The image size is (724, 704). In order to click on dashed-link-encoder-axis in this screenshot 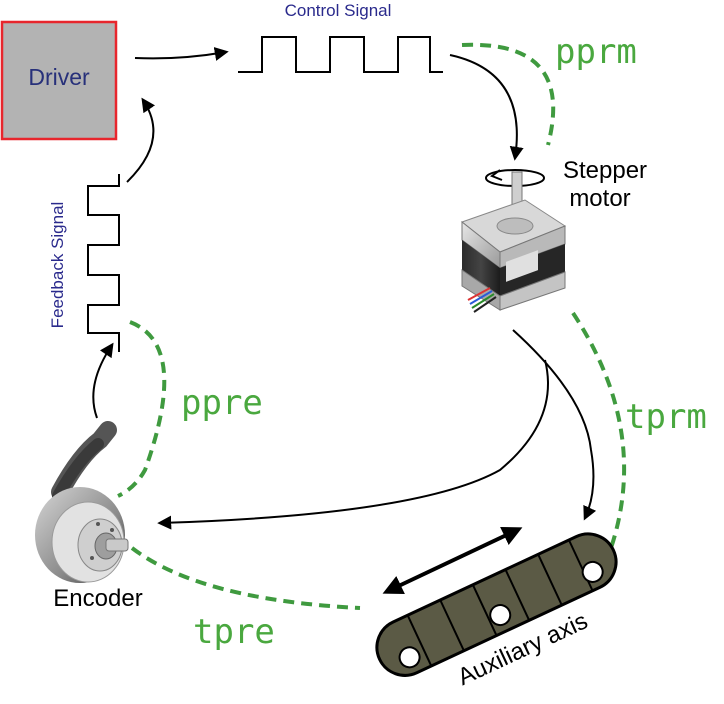, I will do `click(245, 578)`.